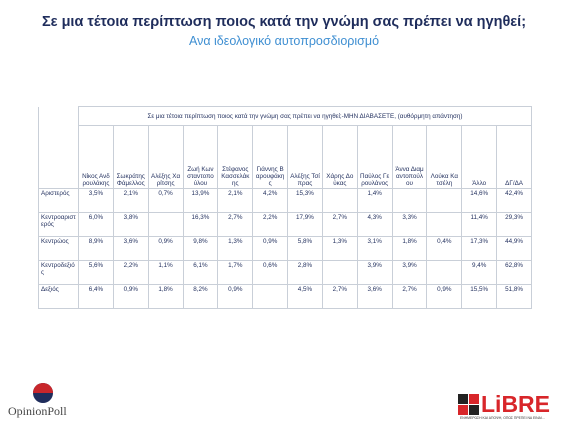 The height and width of the screenshot is (426, 568). What do you see at coordinates (165, 157) in the screenshot?
I see `column-header: Αλέξης Χαρίτσης` at bounding box center [165, 157].